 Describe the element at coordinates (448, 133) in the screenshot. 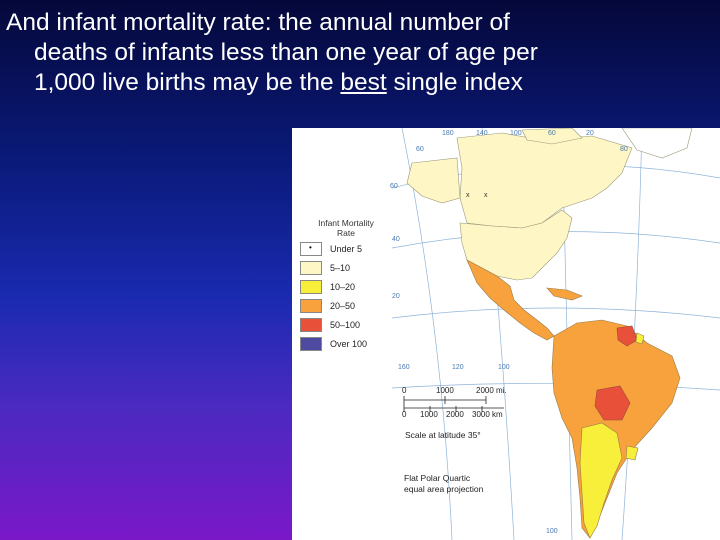

I see `grat-label-180: 180` at that location.